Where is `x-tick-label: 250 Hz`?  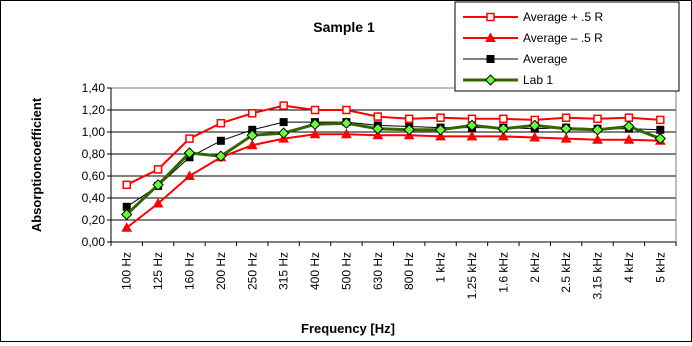
x-tick-label: 250 Hz is located at coordinates (252, 271).